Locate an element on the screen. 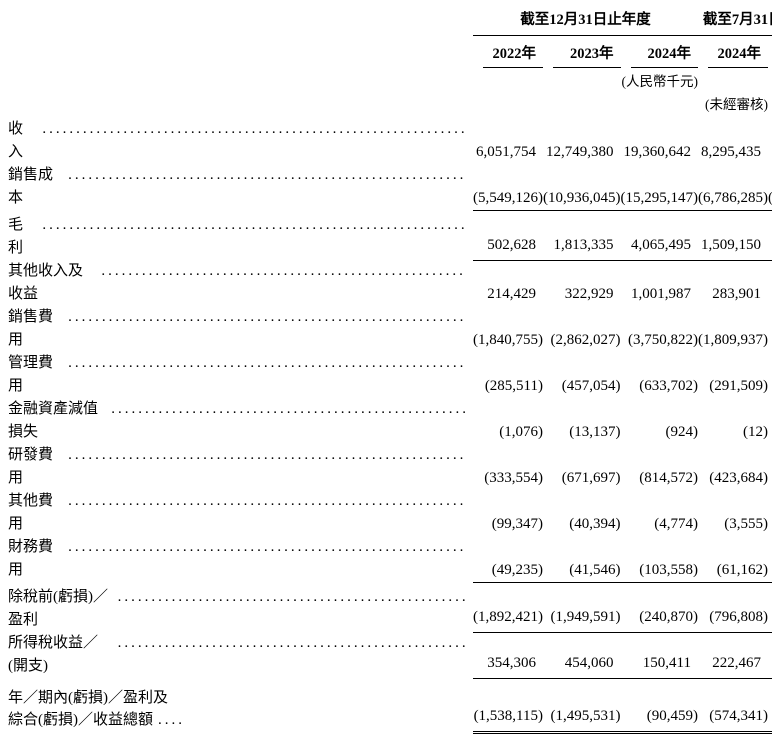 Image resolution: width=772 pixels, height=734 pixels. currency-note: (人民幣千元) is located at coordinates (660, 81).